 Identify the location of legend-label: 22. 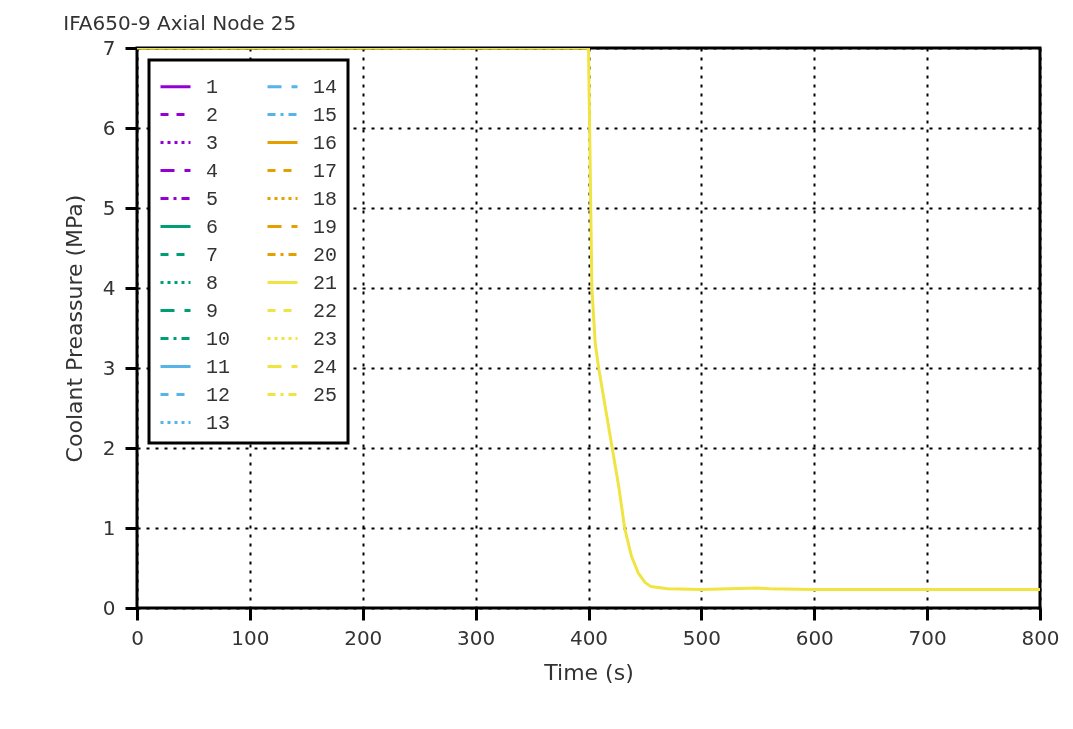
(325, 311).